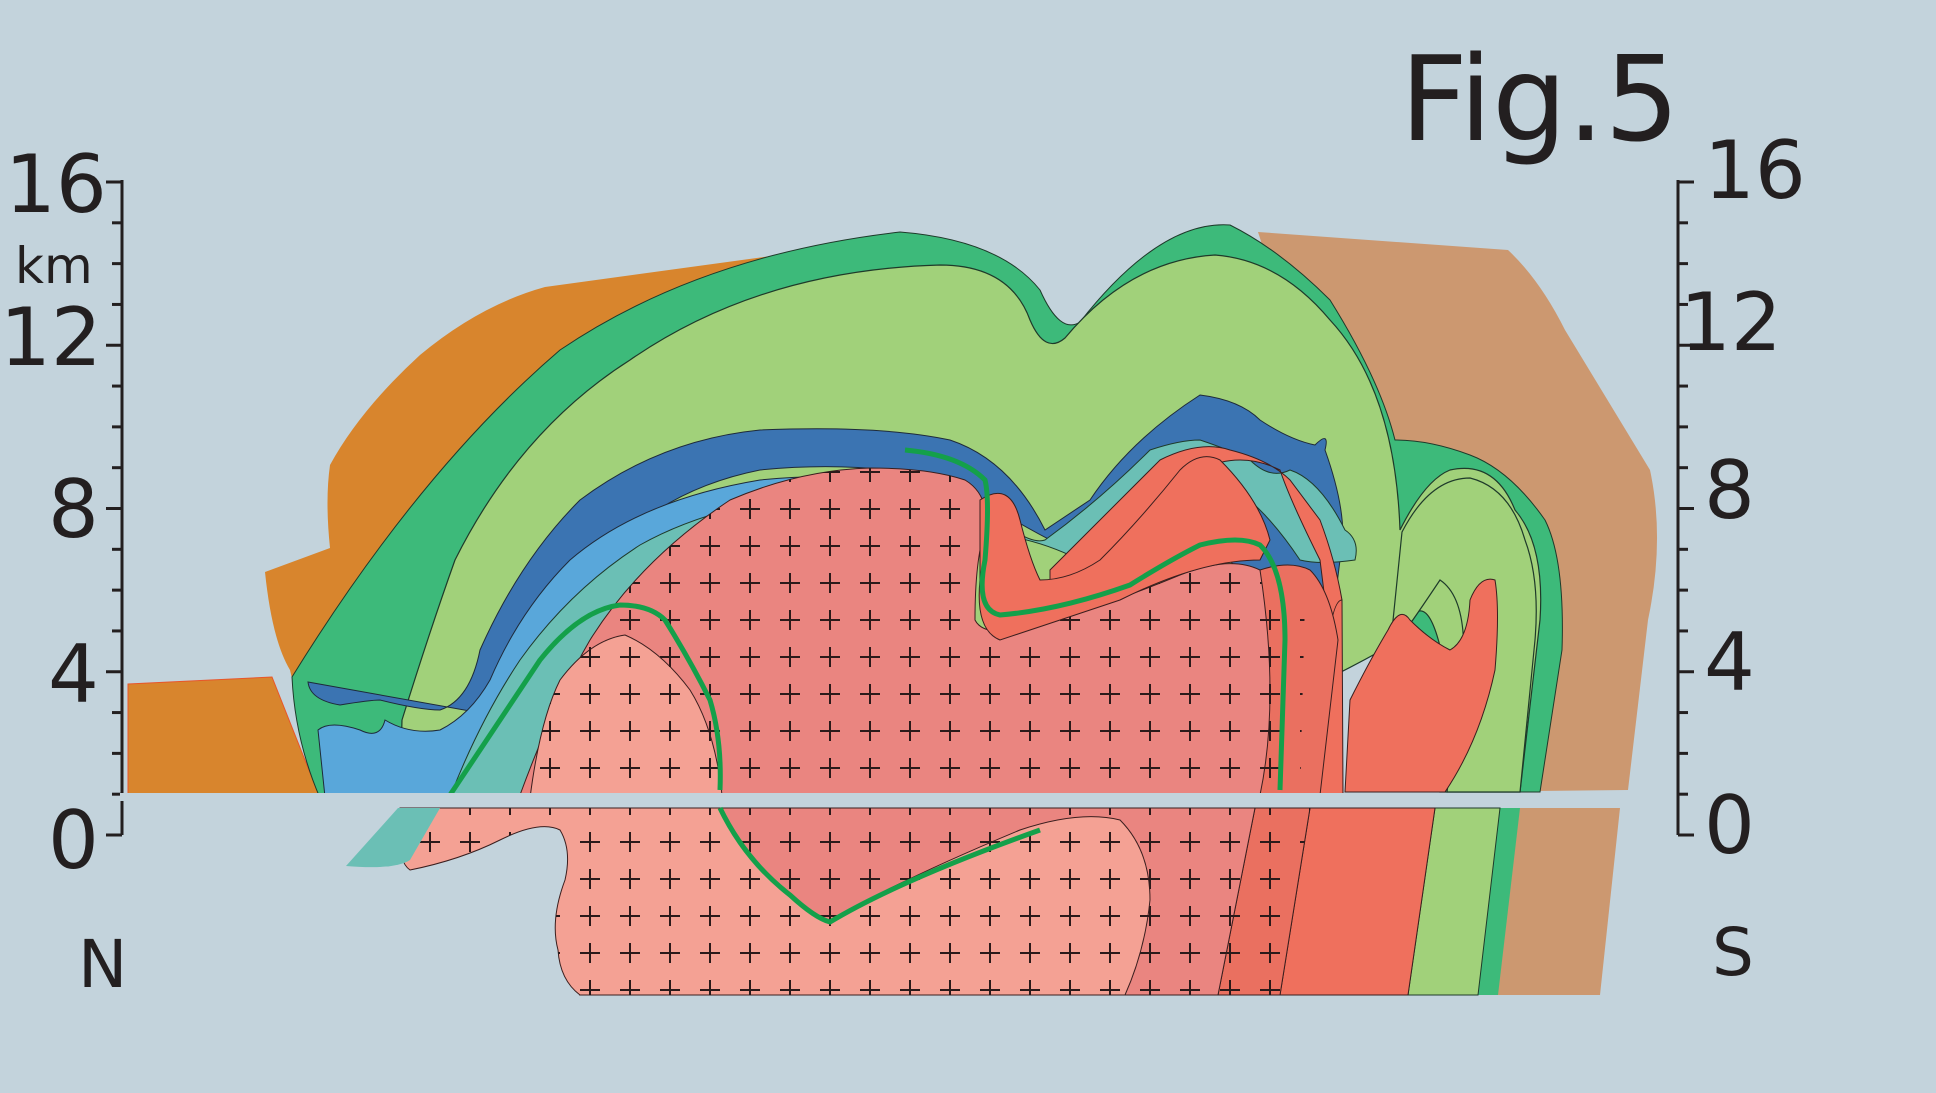  What do you see at coordinates (56, 184) in the screenshot?
I see `left-tick-label-16: 16` at bounding box center [56, 184].